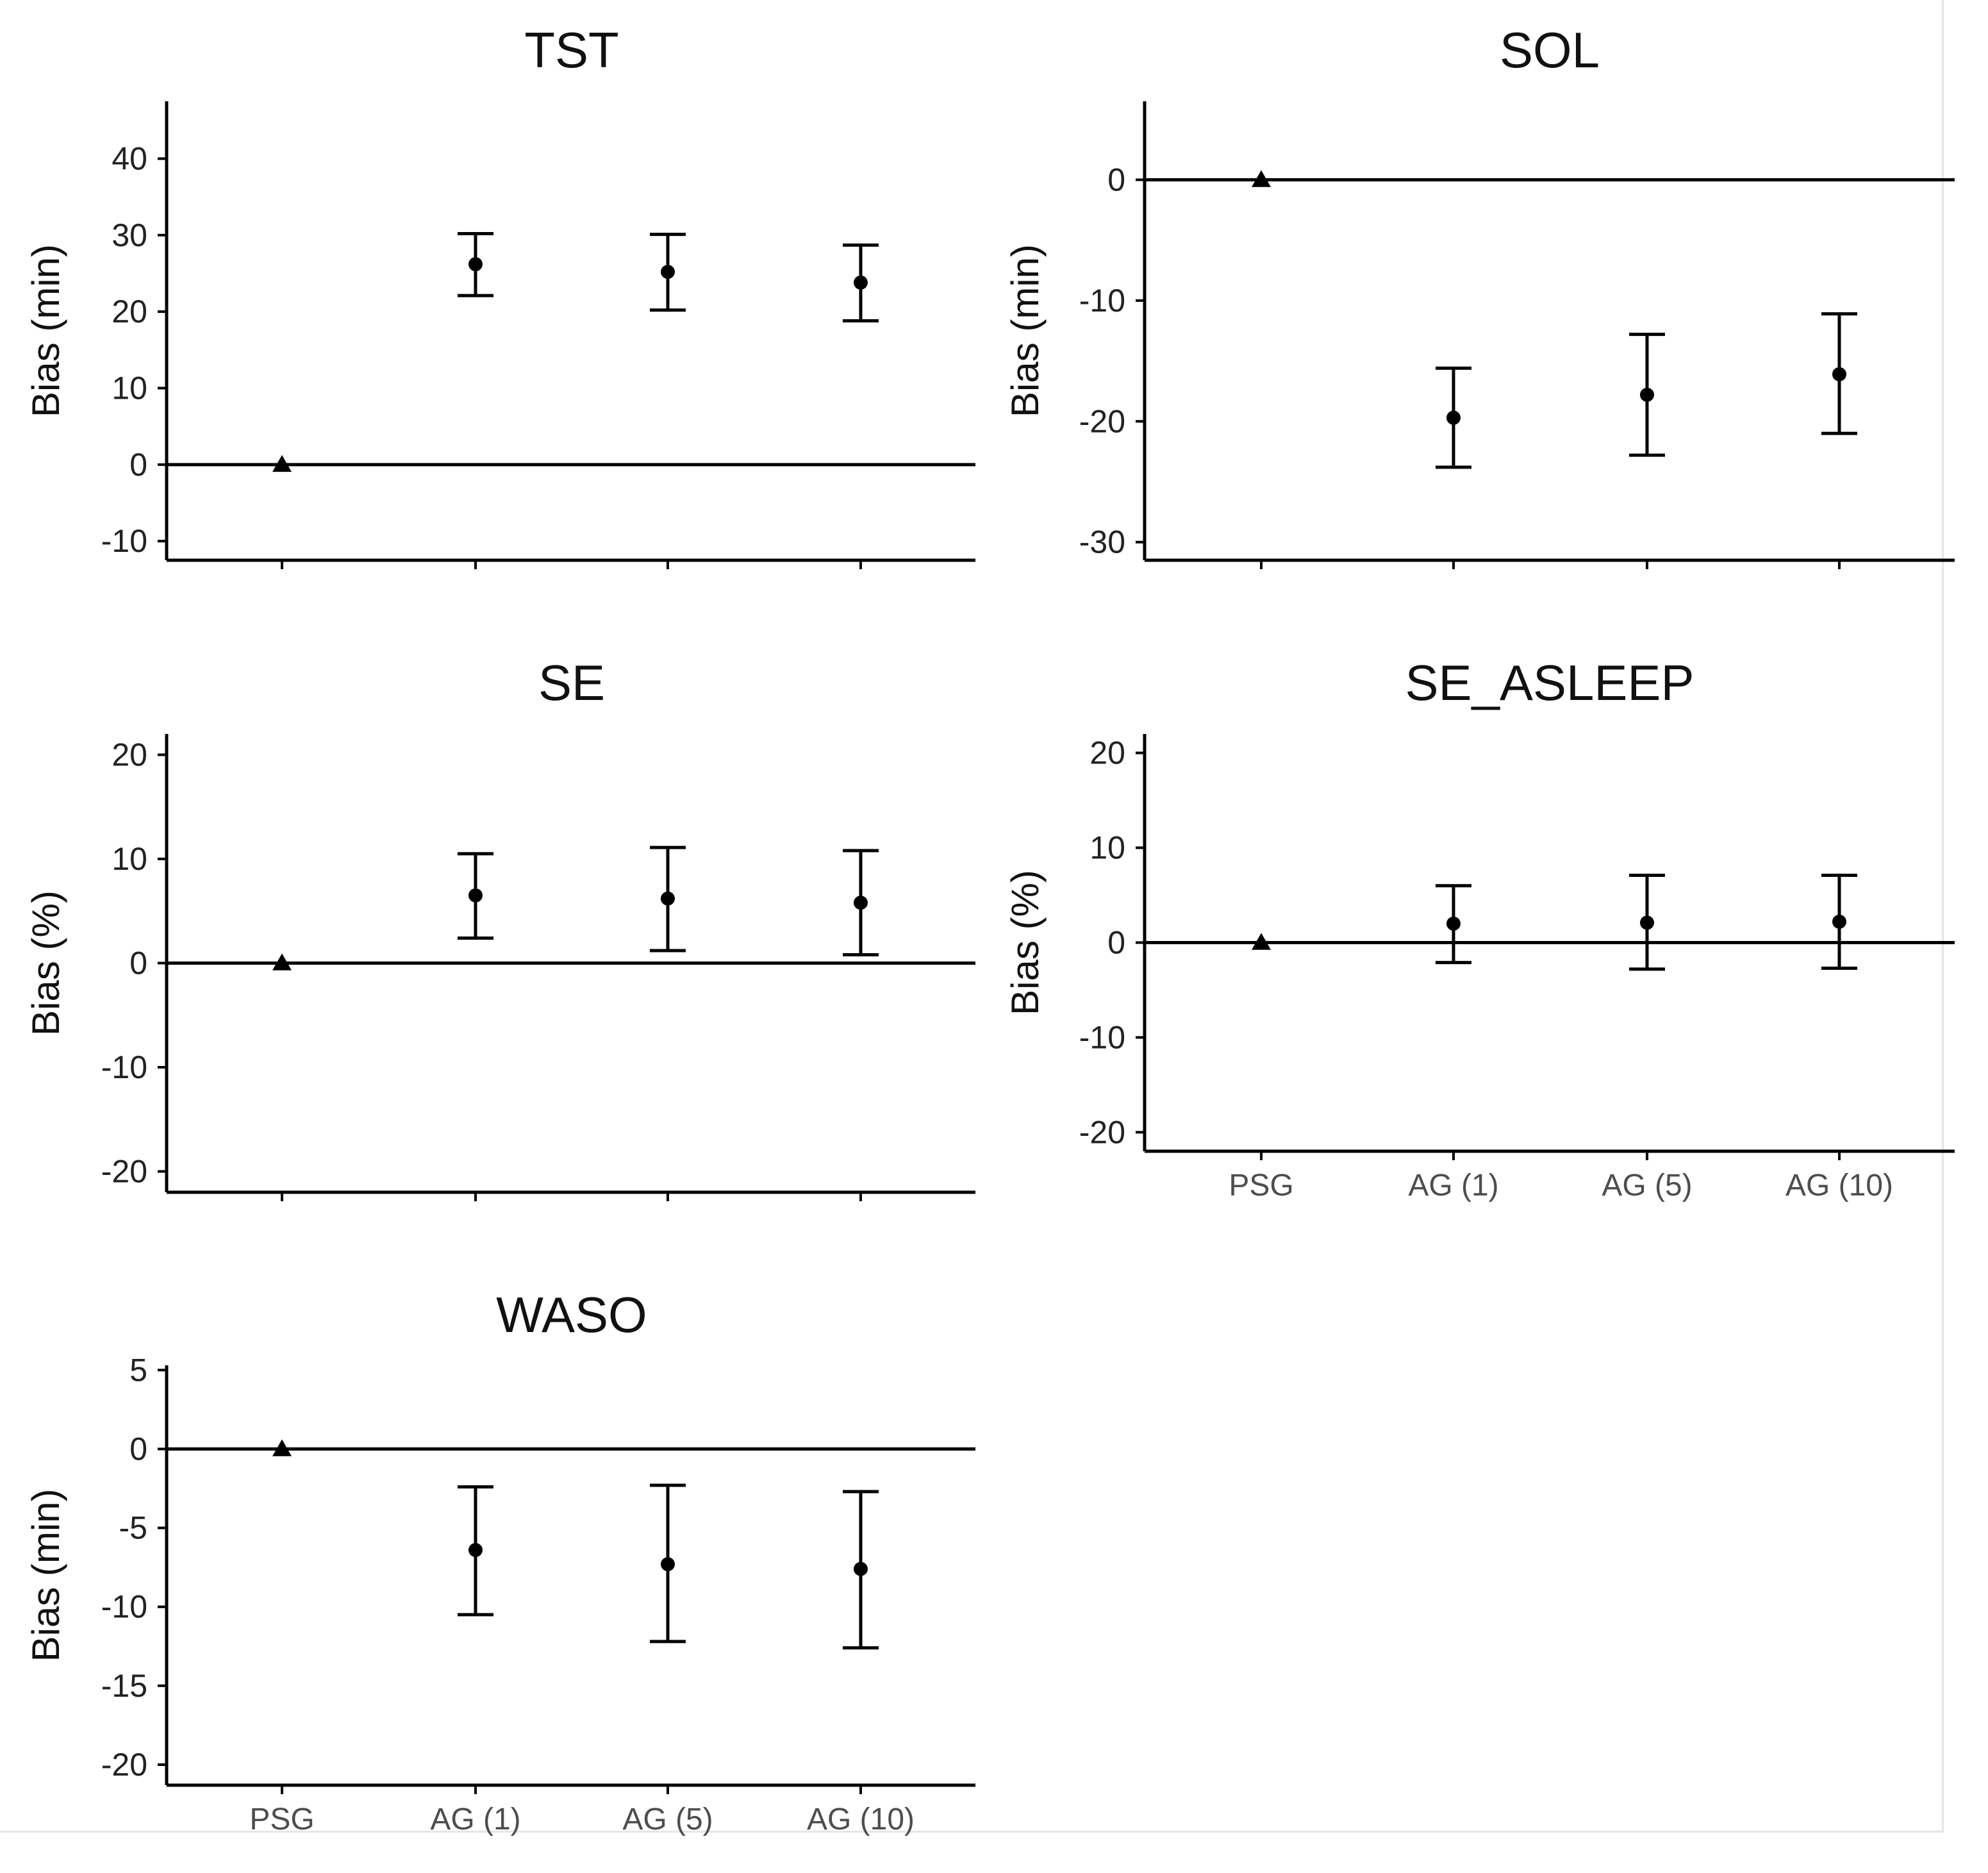  Describe the element at coordinates (1480, 295) in the screenshot. I see `panel-sol: SOL Bias (min) -30 -20 -10 0` at that location.